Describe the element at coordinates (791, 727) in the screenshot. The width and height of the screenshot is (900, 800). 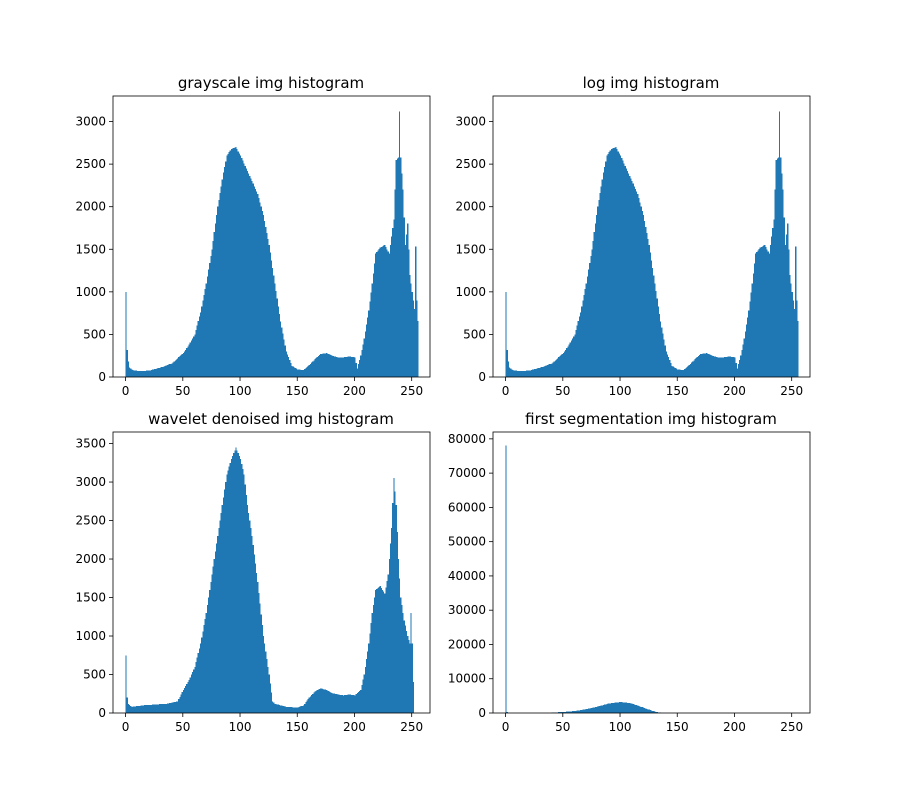
I see `x-tick-label: 250` at that location.